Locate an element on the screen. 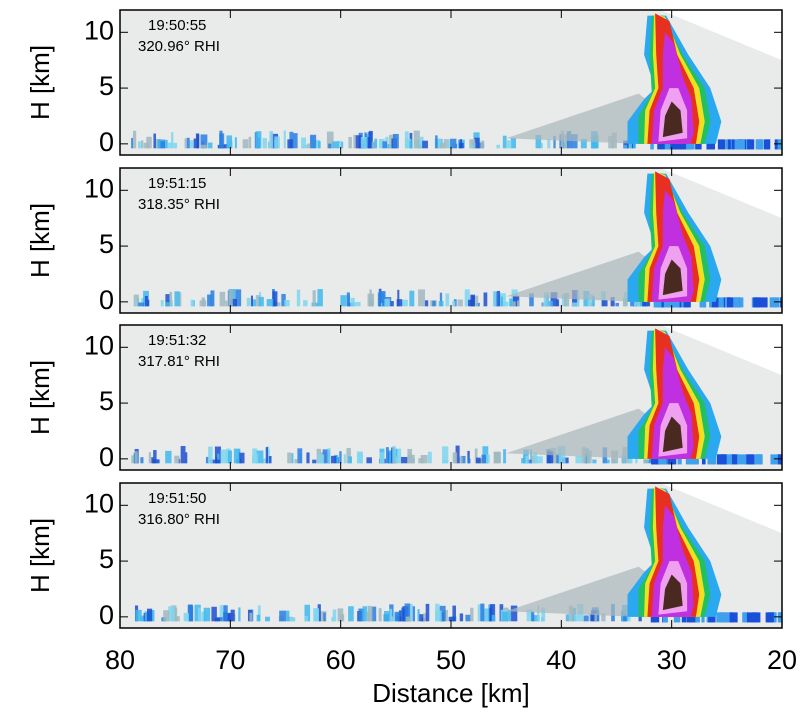  x-axis-label: Distance [km] is located at coordinates (451, 693).